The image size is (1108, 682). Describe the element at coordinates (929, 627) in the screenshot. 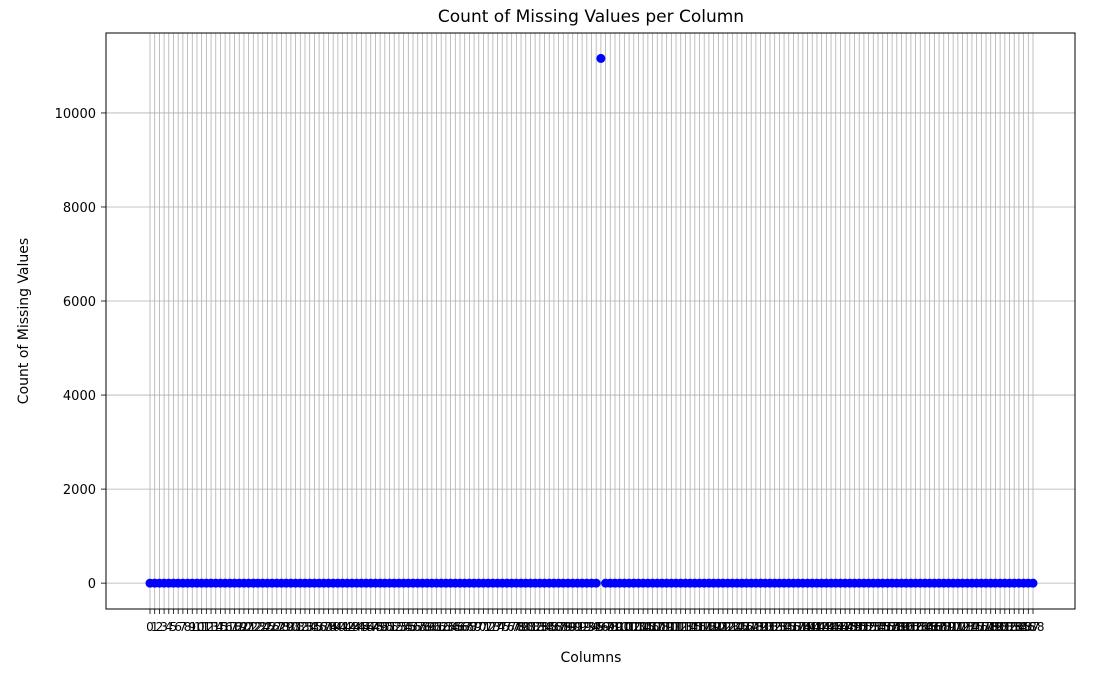

I see `x-tick-label: 166` at that location.